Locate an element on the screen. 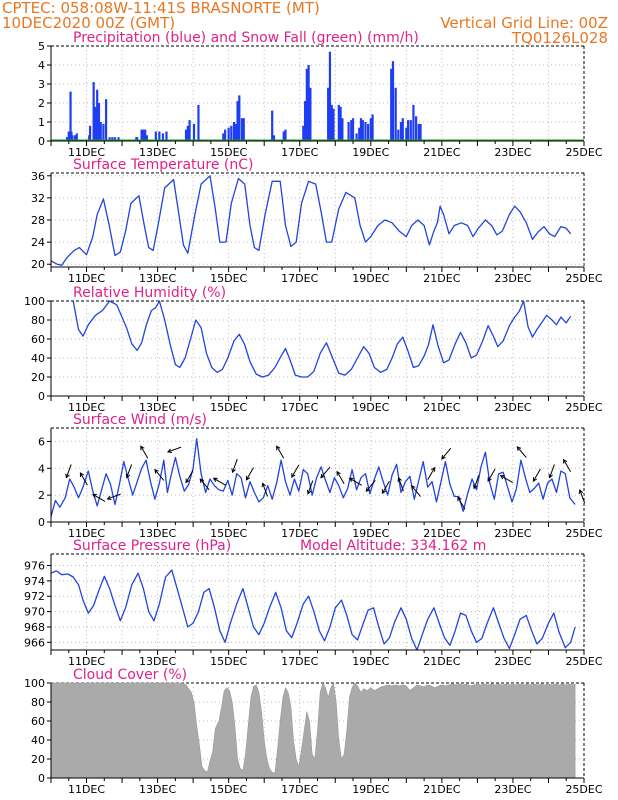  humidity-y-tick-label: 80 is located at coordinates (38, 320).